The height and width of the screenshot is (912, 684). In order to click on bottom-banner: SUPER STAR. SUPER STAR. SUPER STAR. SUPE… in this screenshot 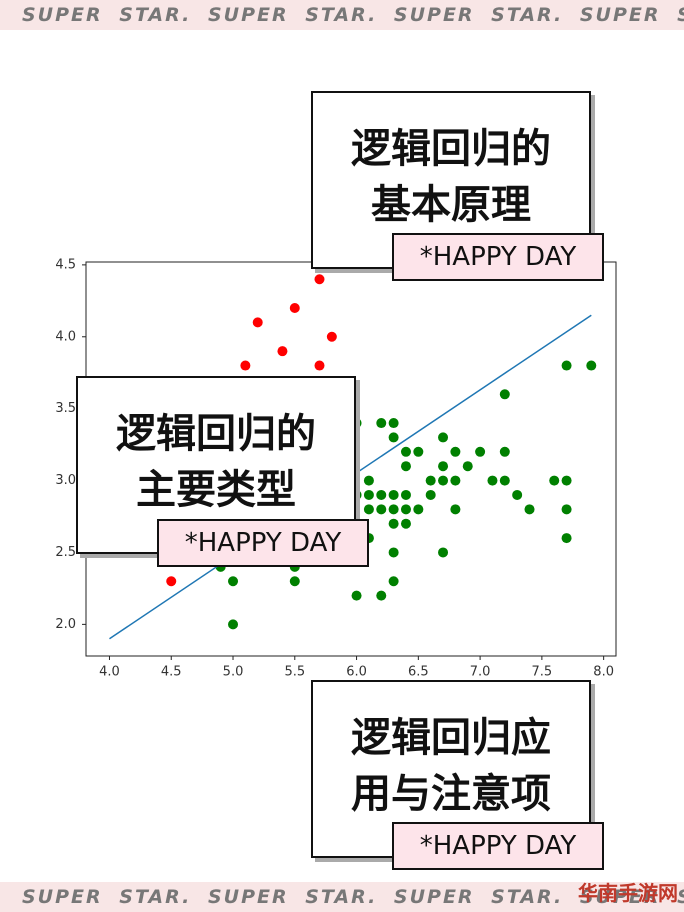, I will do `click(342, 897)`.